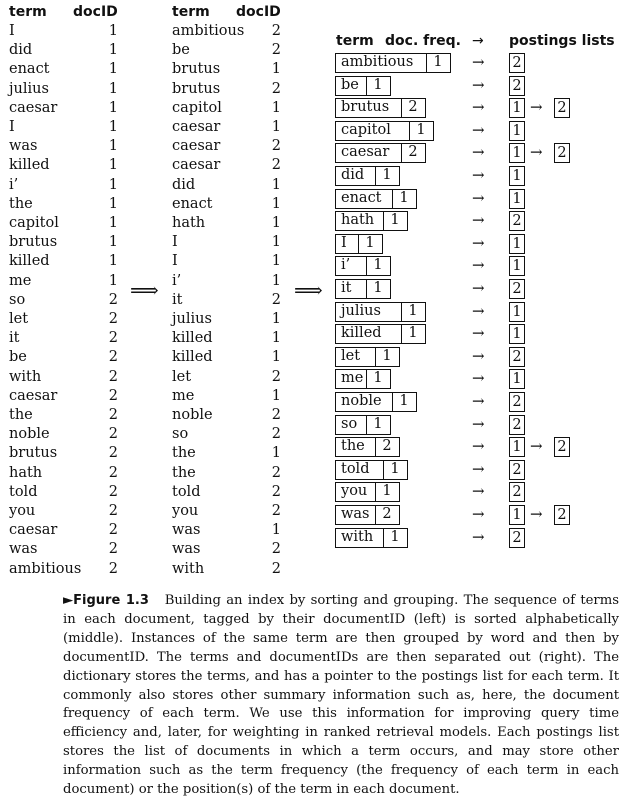  Describe the element at coordinates (34, 223) in the screenshot. I see `term-cell: capitol` at that location.